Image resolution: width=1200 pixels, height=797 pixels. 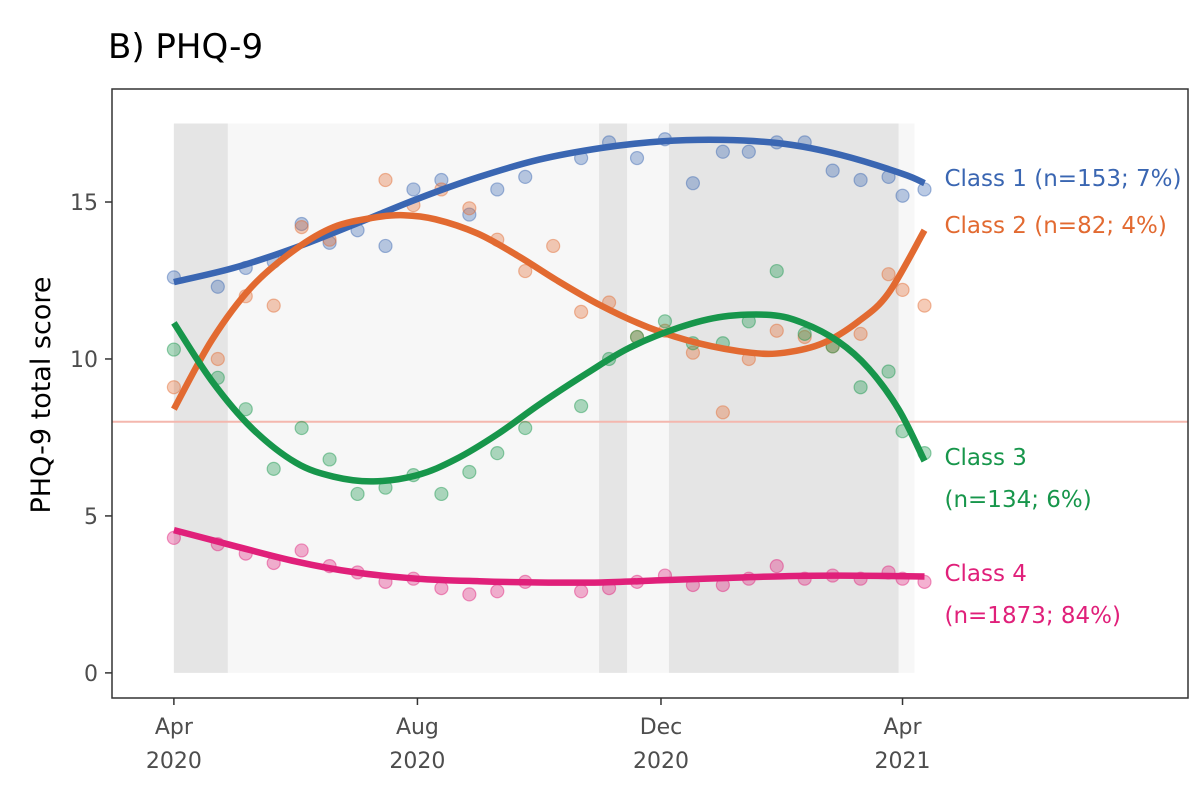 I want to click on x-tick-label: Aug 2020, so click(x=417, y=744).